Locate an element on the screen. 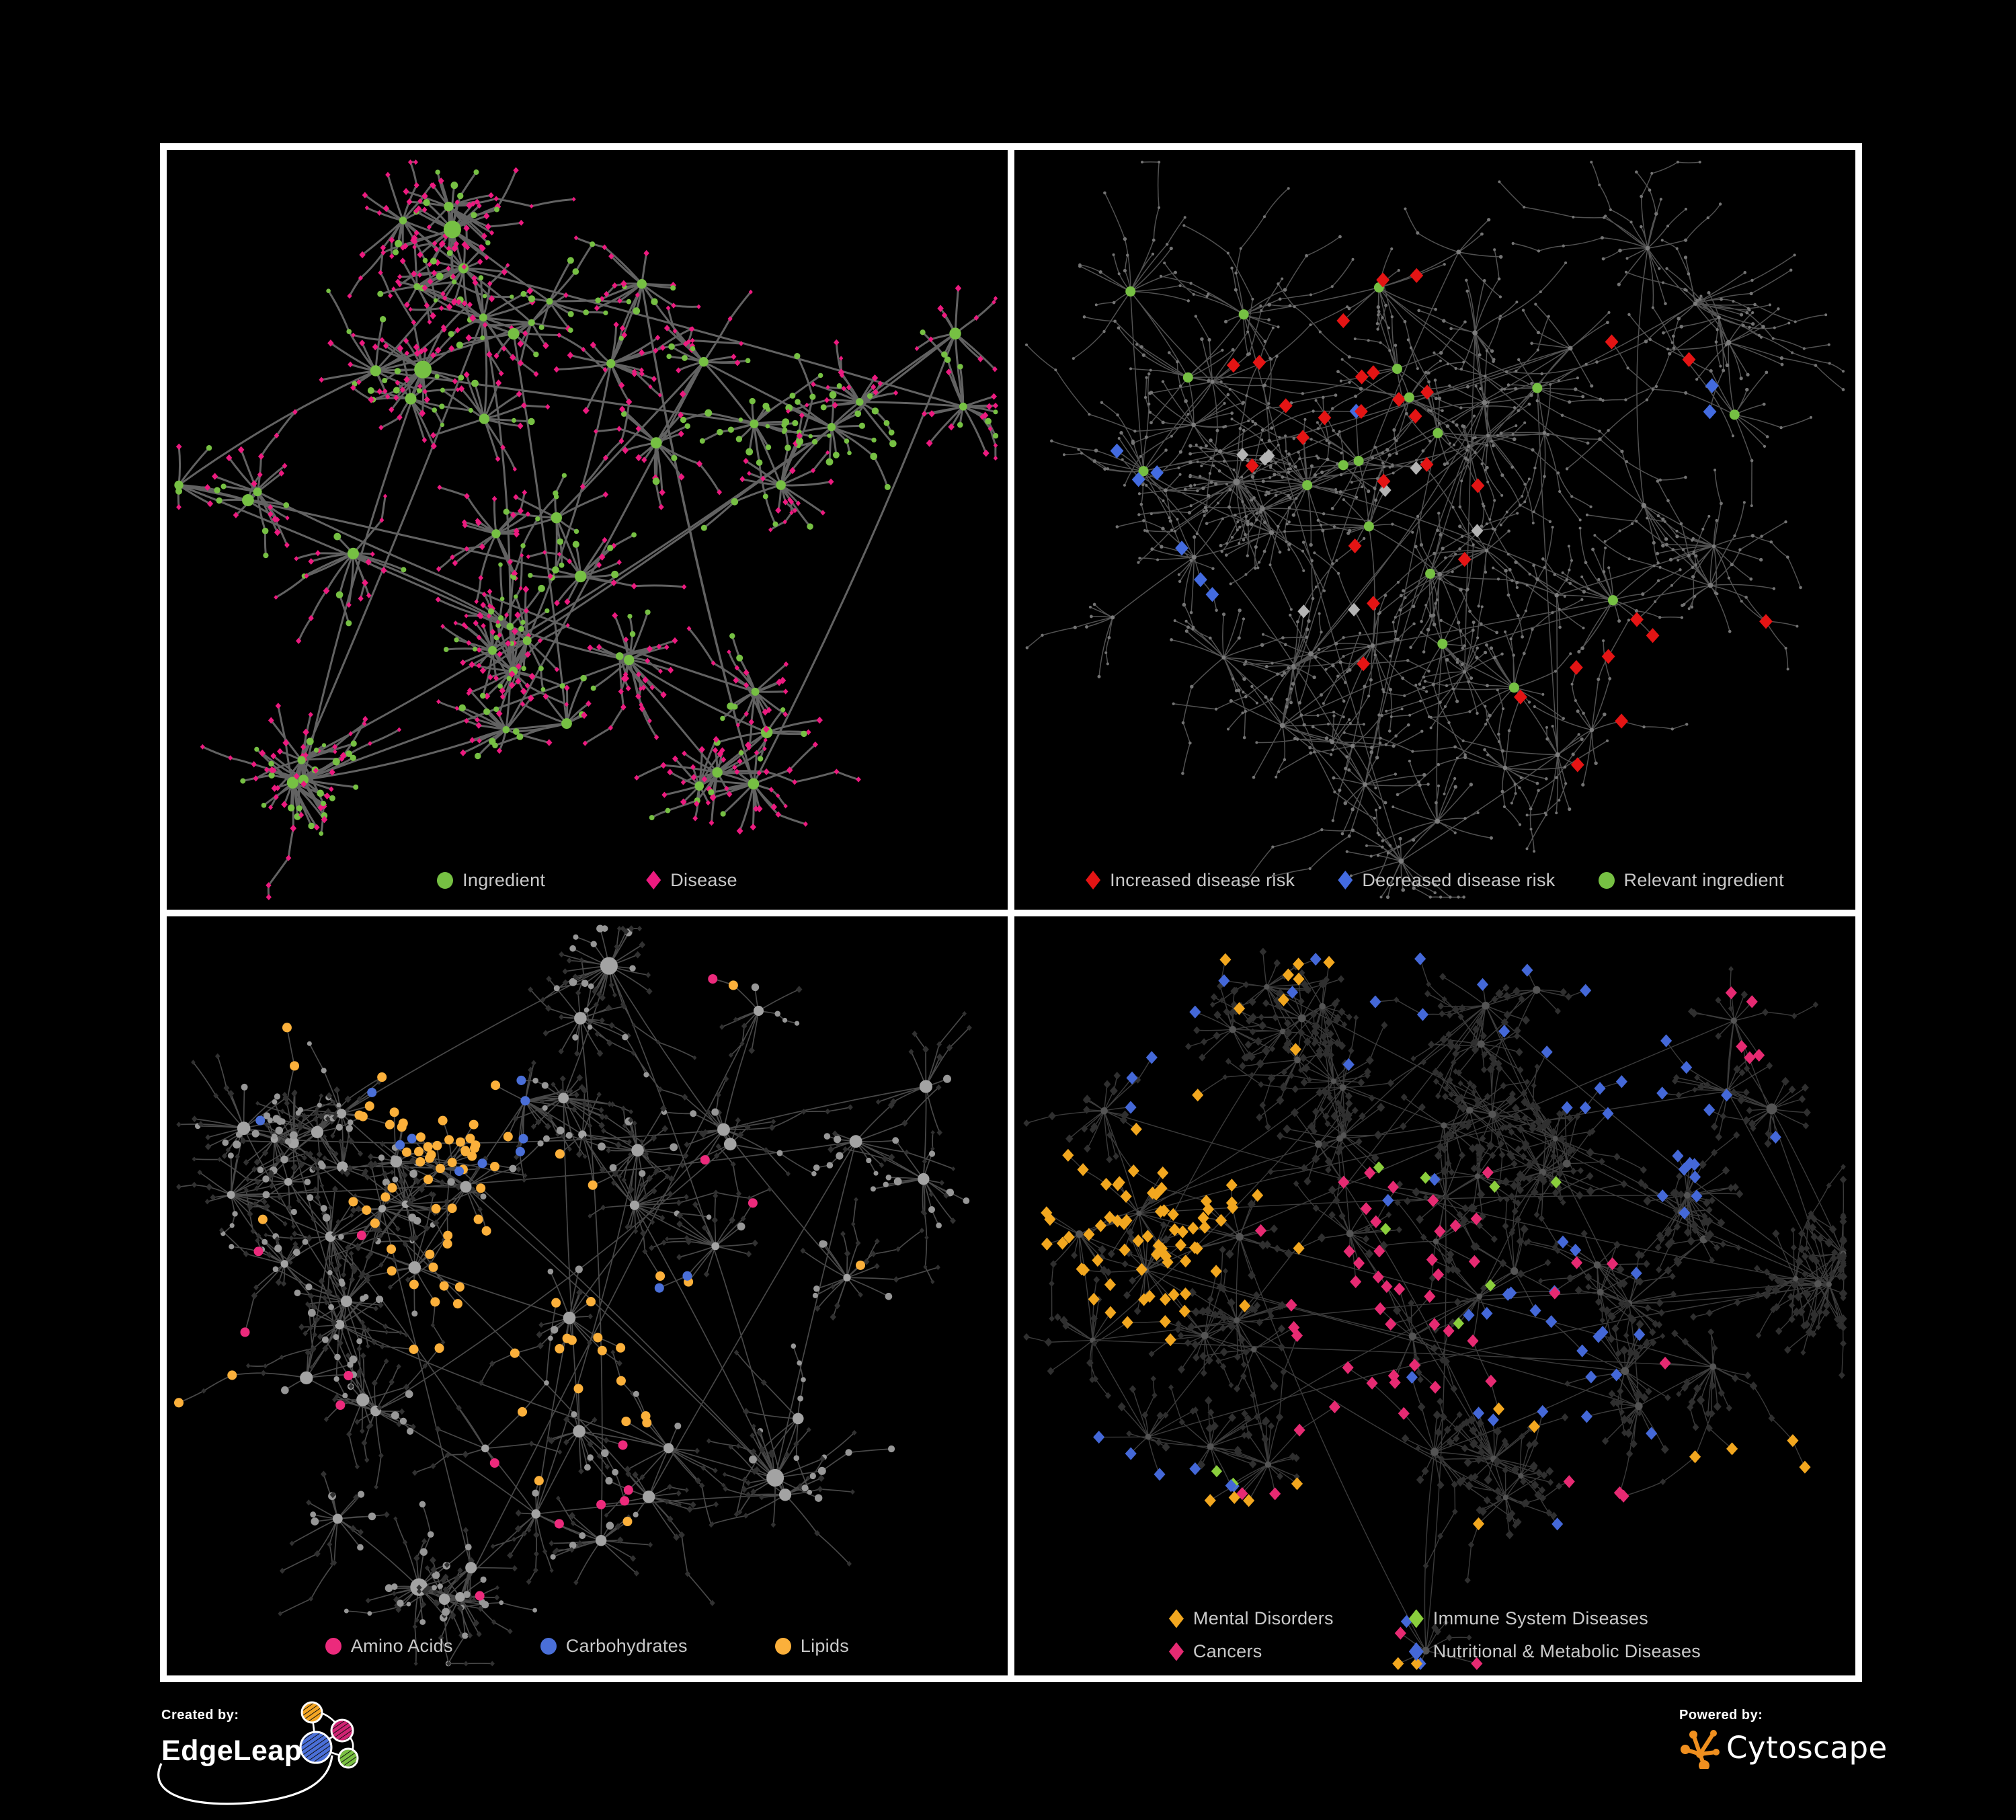 Image resolution: width=2016 pixels, height=1820 pixels. legend-item-immune-system-diseases: Immune System Diseases is located at coordinates (1554, 1618).